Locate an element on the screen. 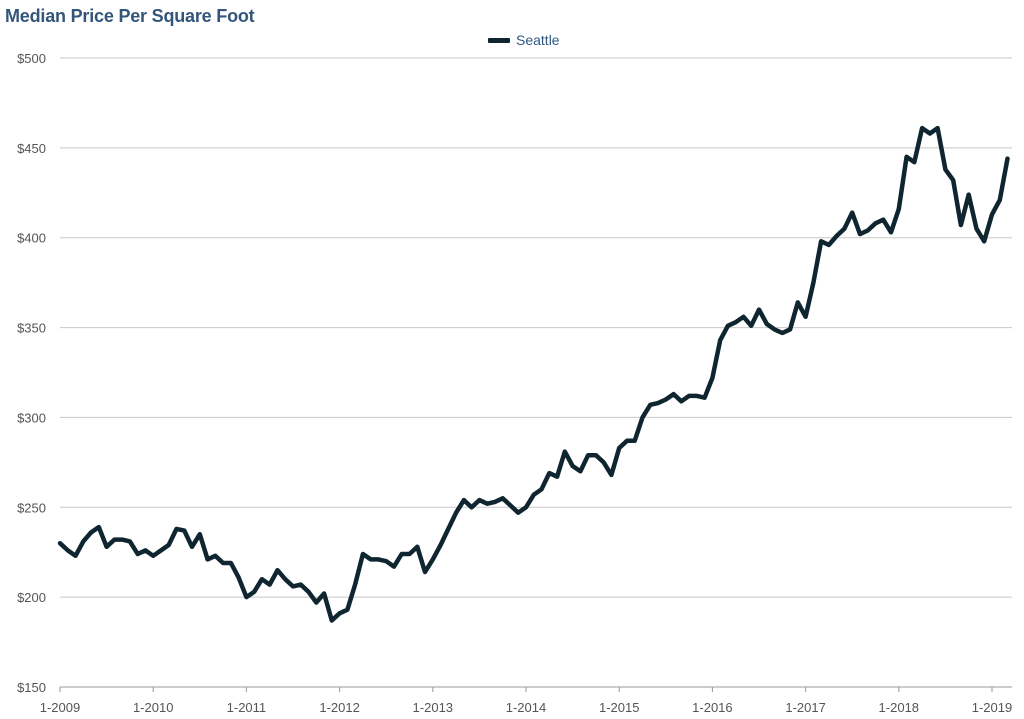  legend-label-seattle: Seattle is located at coordinates (538, 40).